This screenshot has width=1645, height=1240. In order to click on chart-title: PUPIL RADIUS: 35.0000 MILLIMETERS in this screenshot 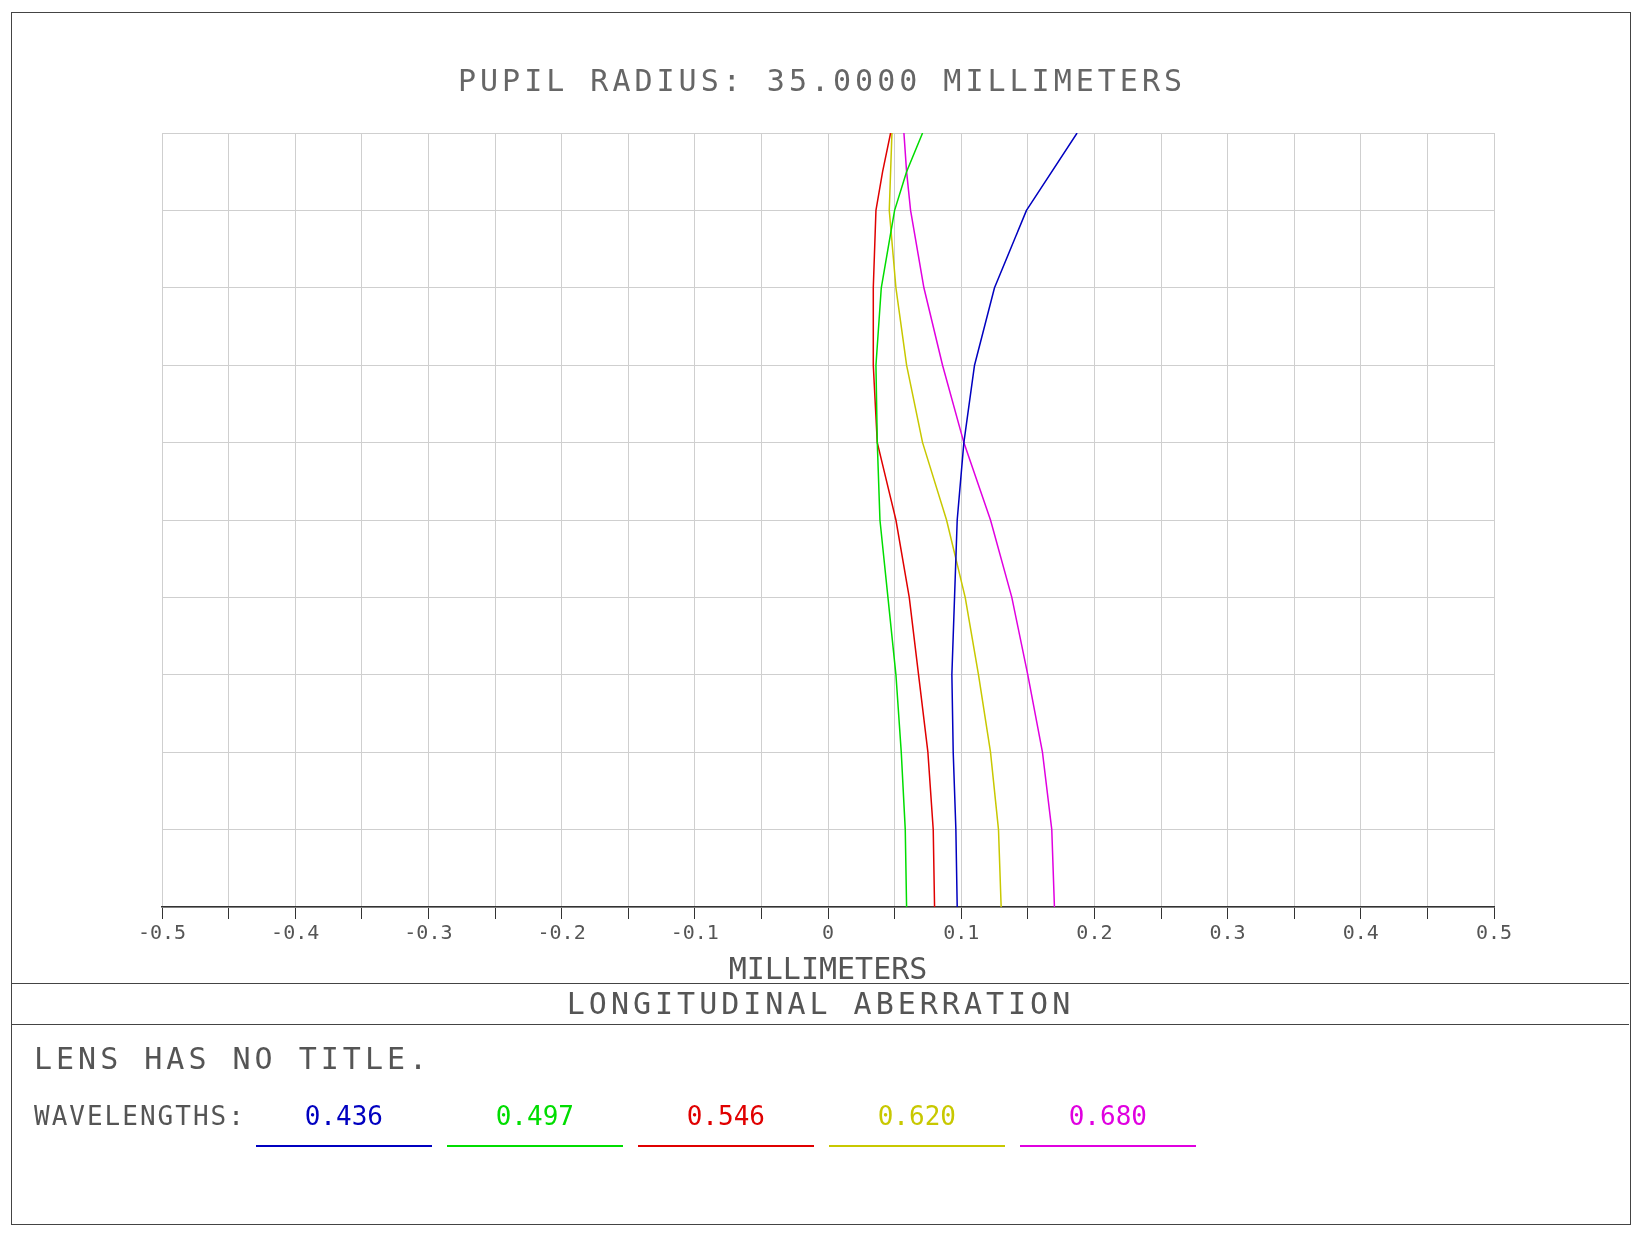, I will do `click(822, 80)`.